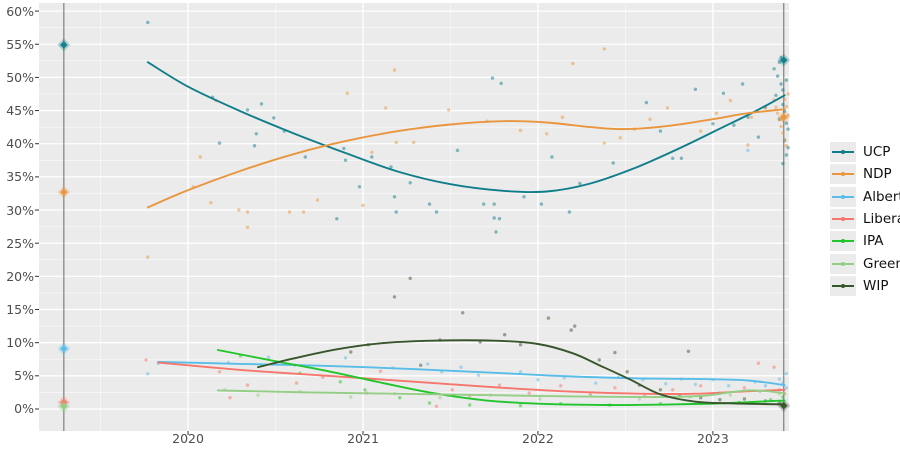 The image size is (900, 450). I want to click on y-tick-label: 5%, so click(24, 376).